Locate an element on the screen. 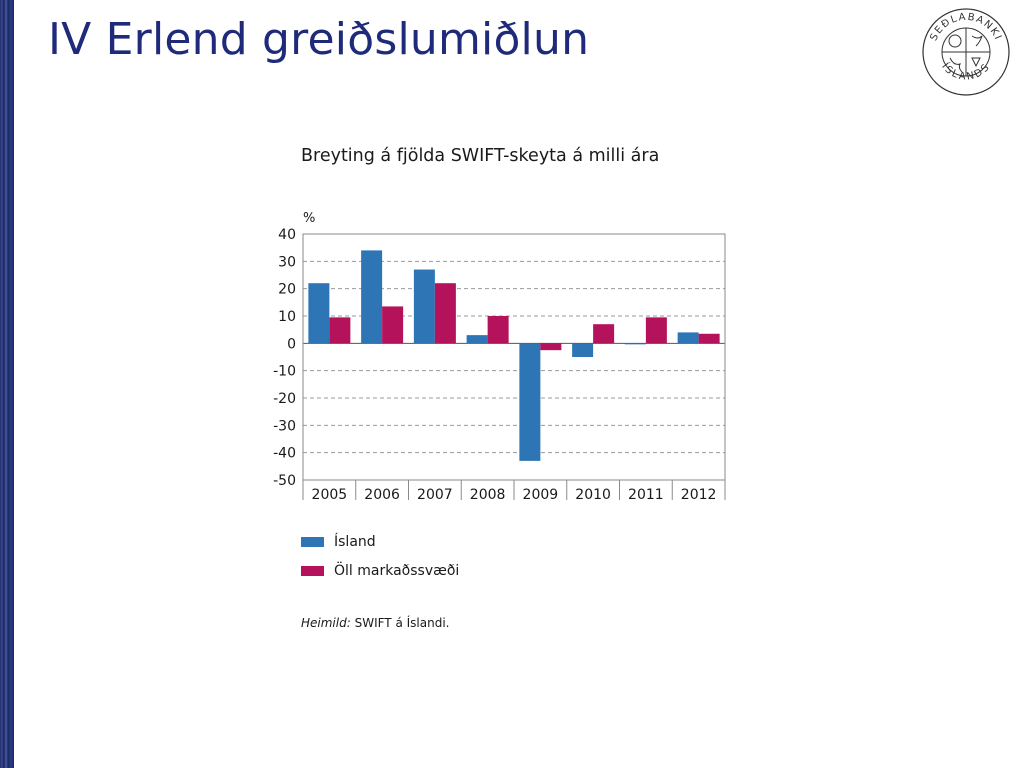 This screenshot has height=768, width=1024. legend-swatch-oll-markadssvaedi is located at coordinates (312, 571).